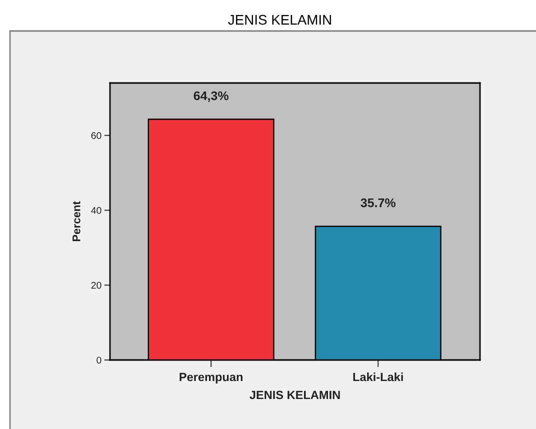  I want to click on x-axis-title: JENIS KELAMIN, so click(295, 395).